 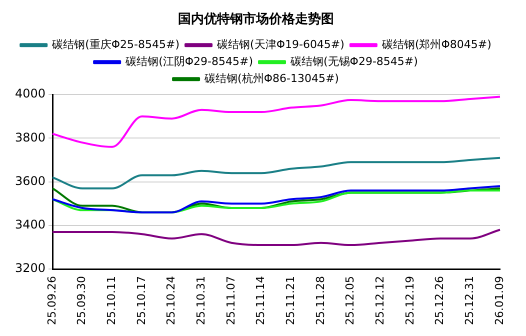 What do you see at coordinates (261, 300) in the screenshot?
I see `x-tick-label: 25.11.14` at bounding box center [261, 300].